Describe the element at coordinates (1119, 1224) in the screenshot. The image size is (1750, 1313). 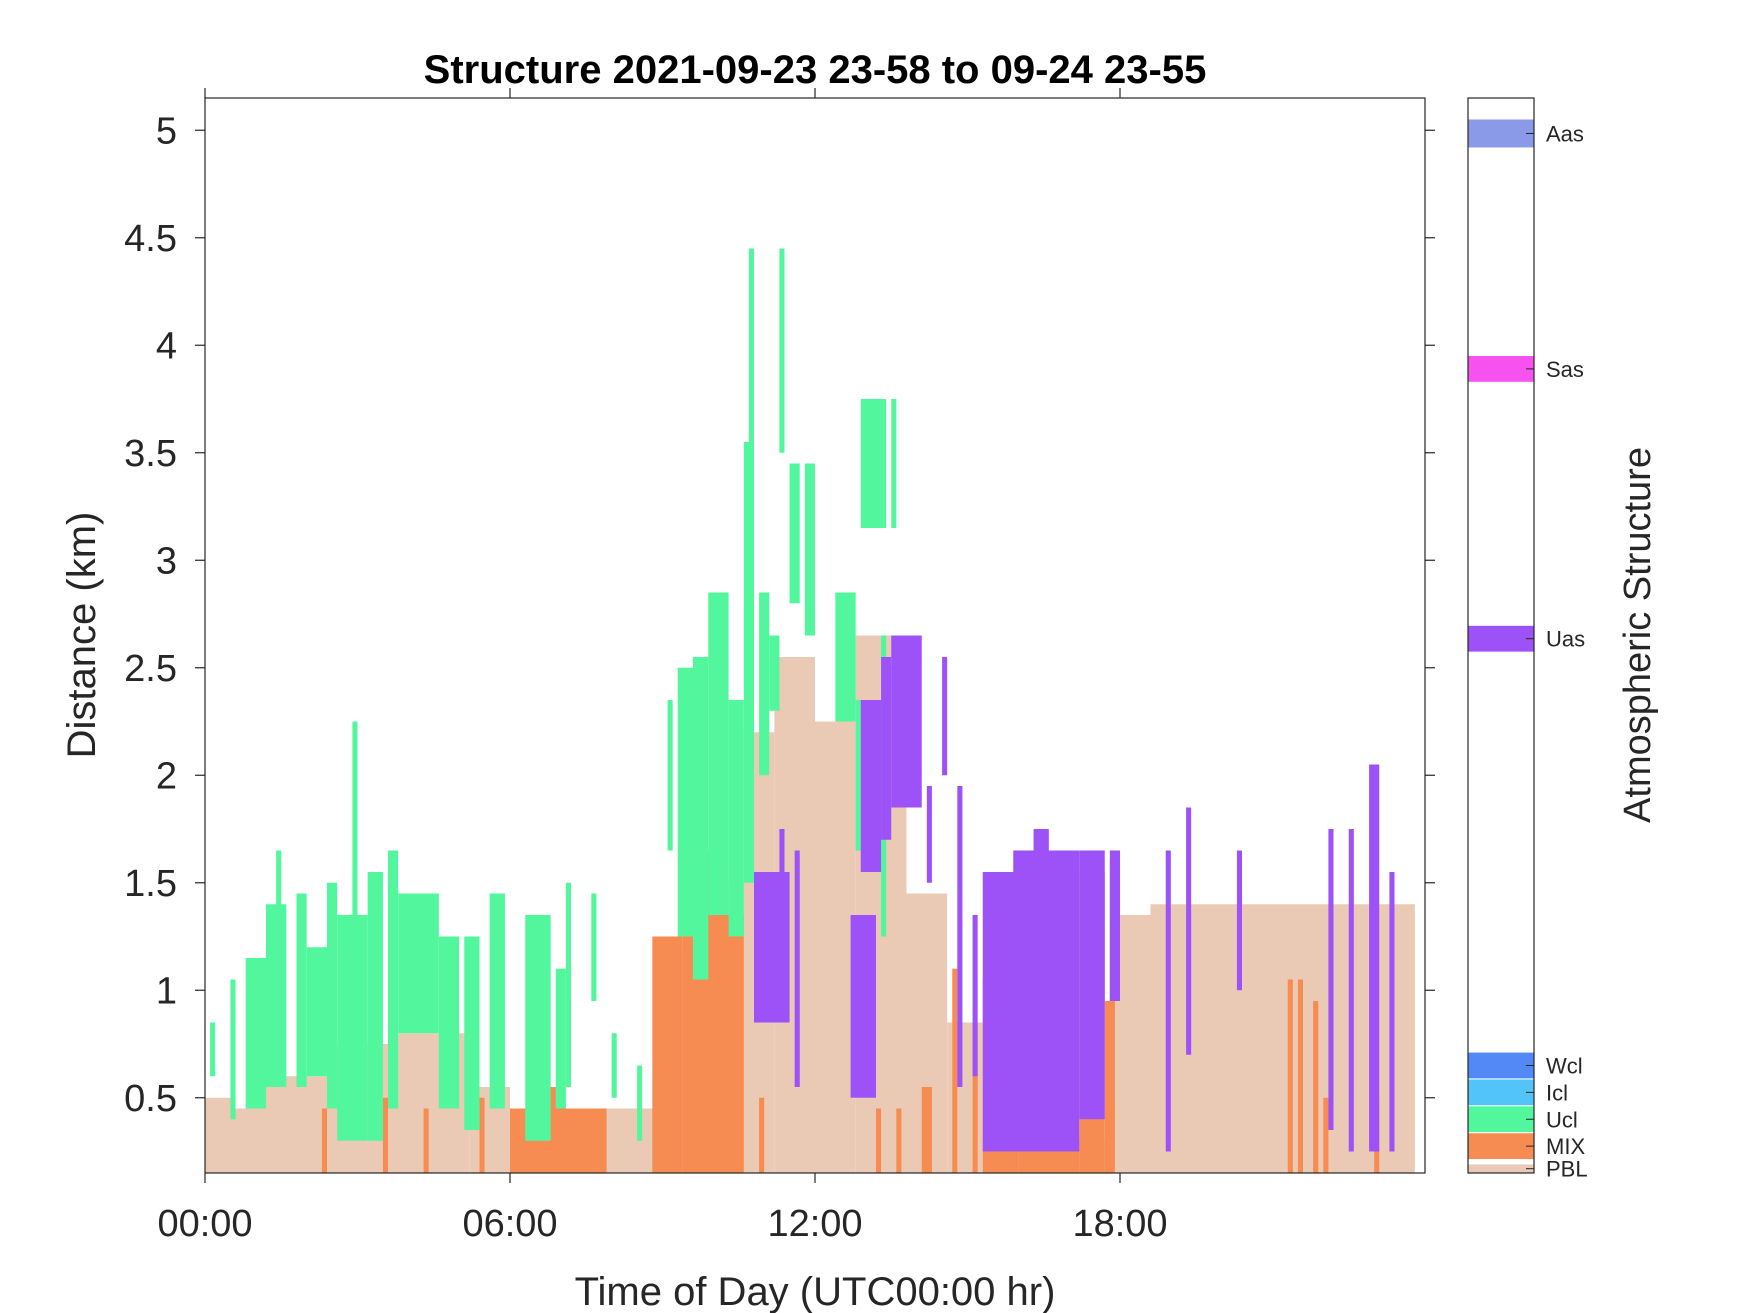
I see `x-tick-label: 18:00` at that location.